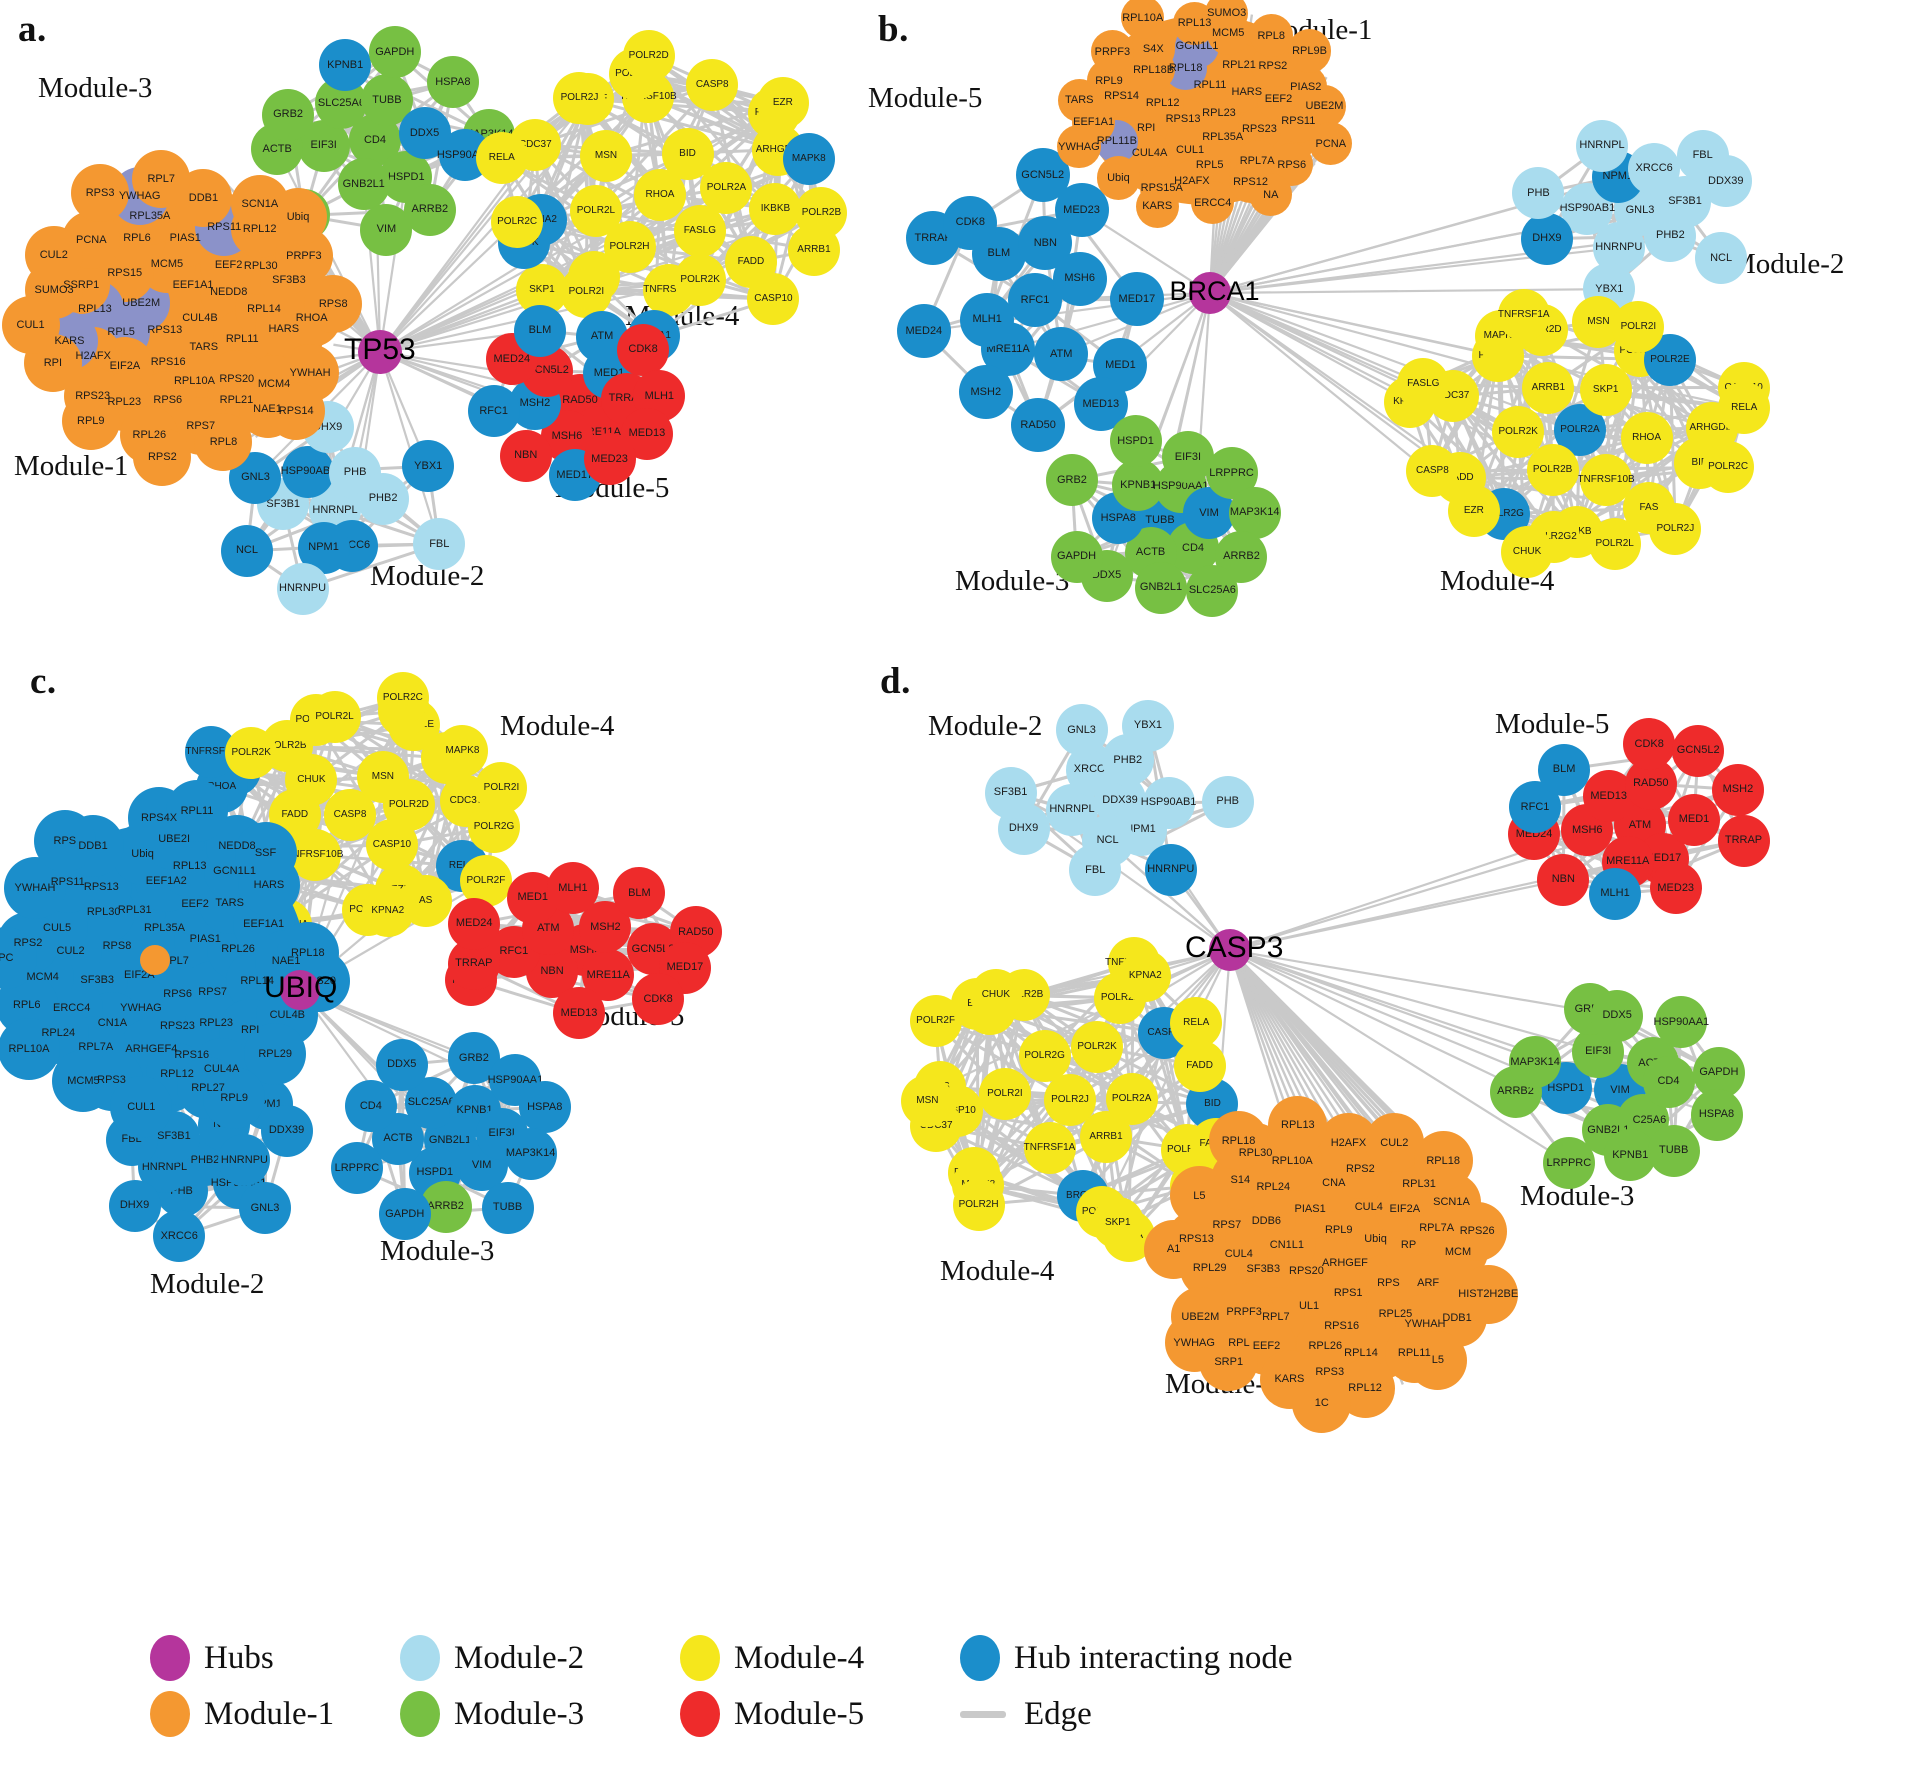  I want to click on network-node: POLR2A, so click(726, 187).